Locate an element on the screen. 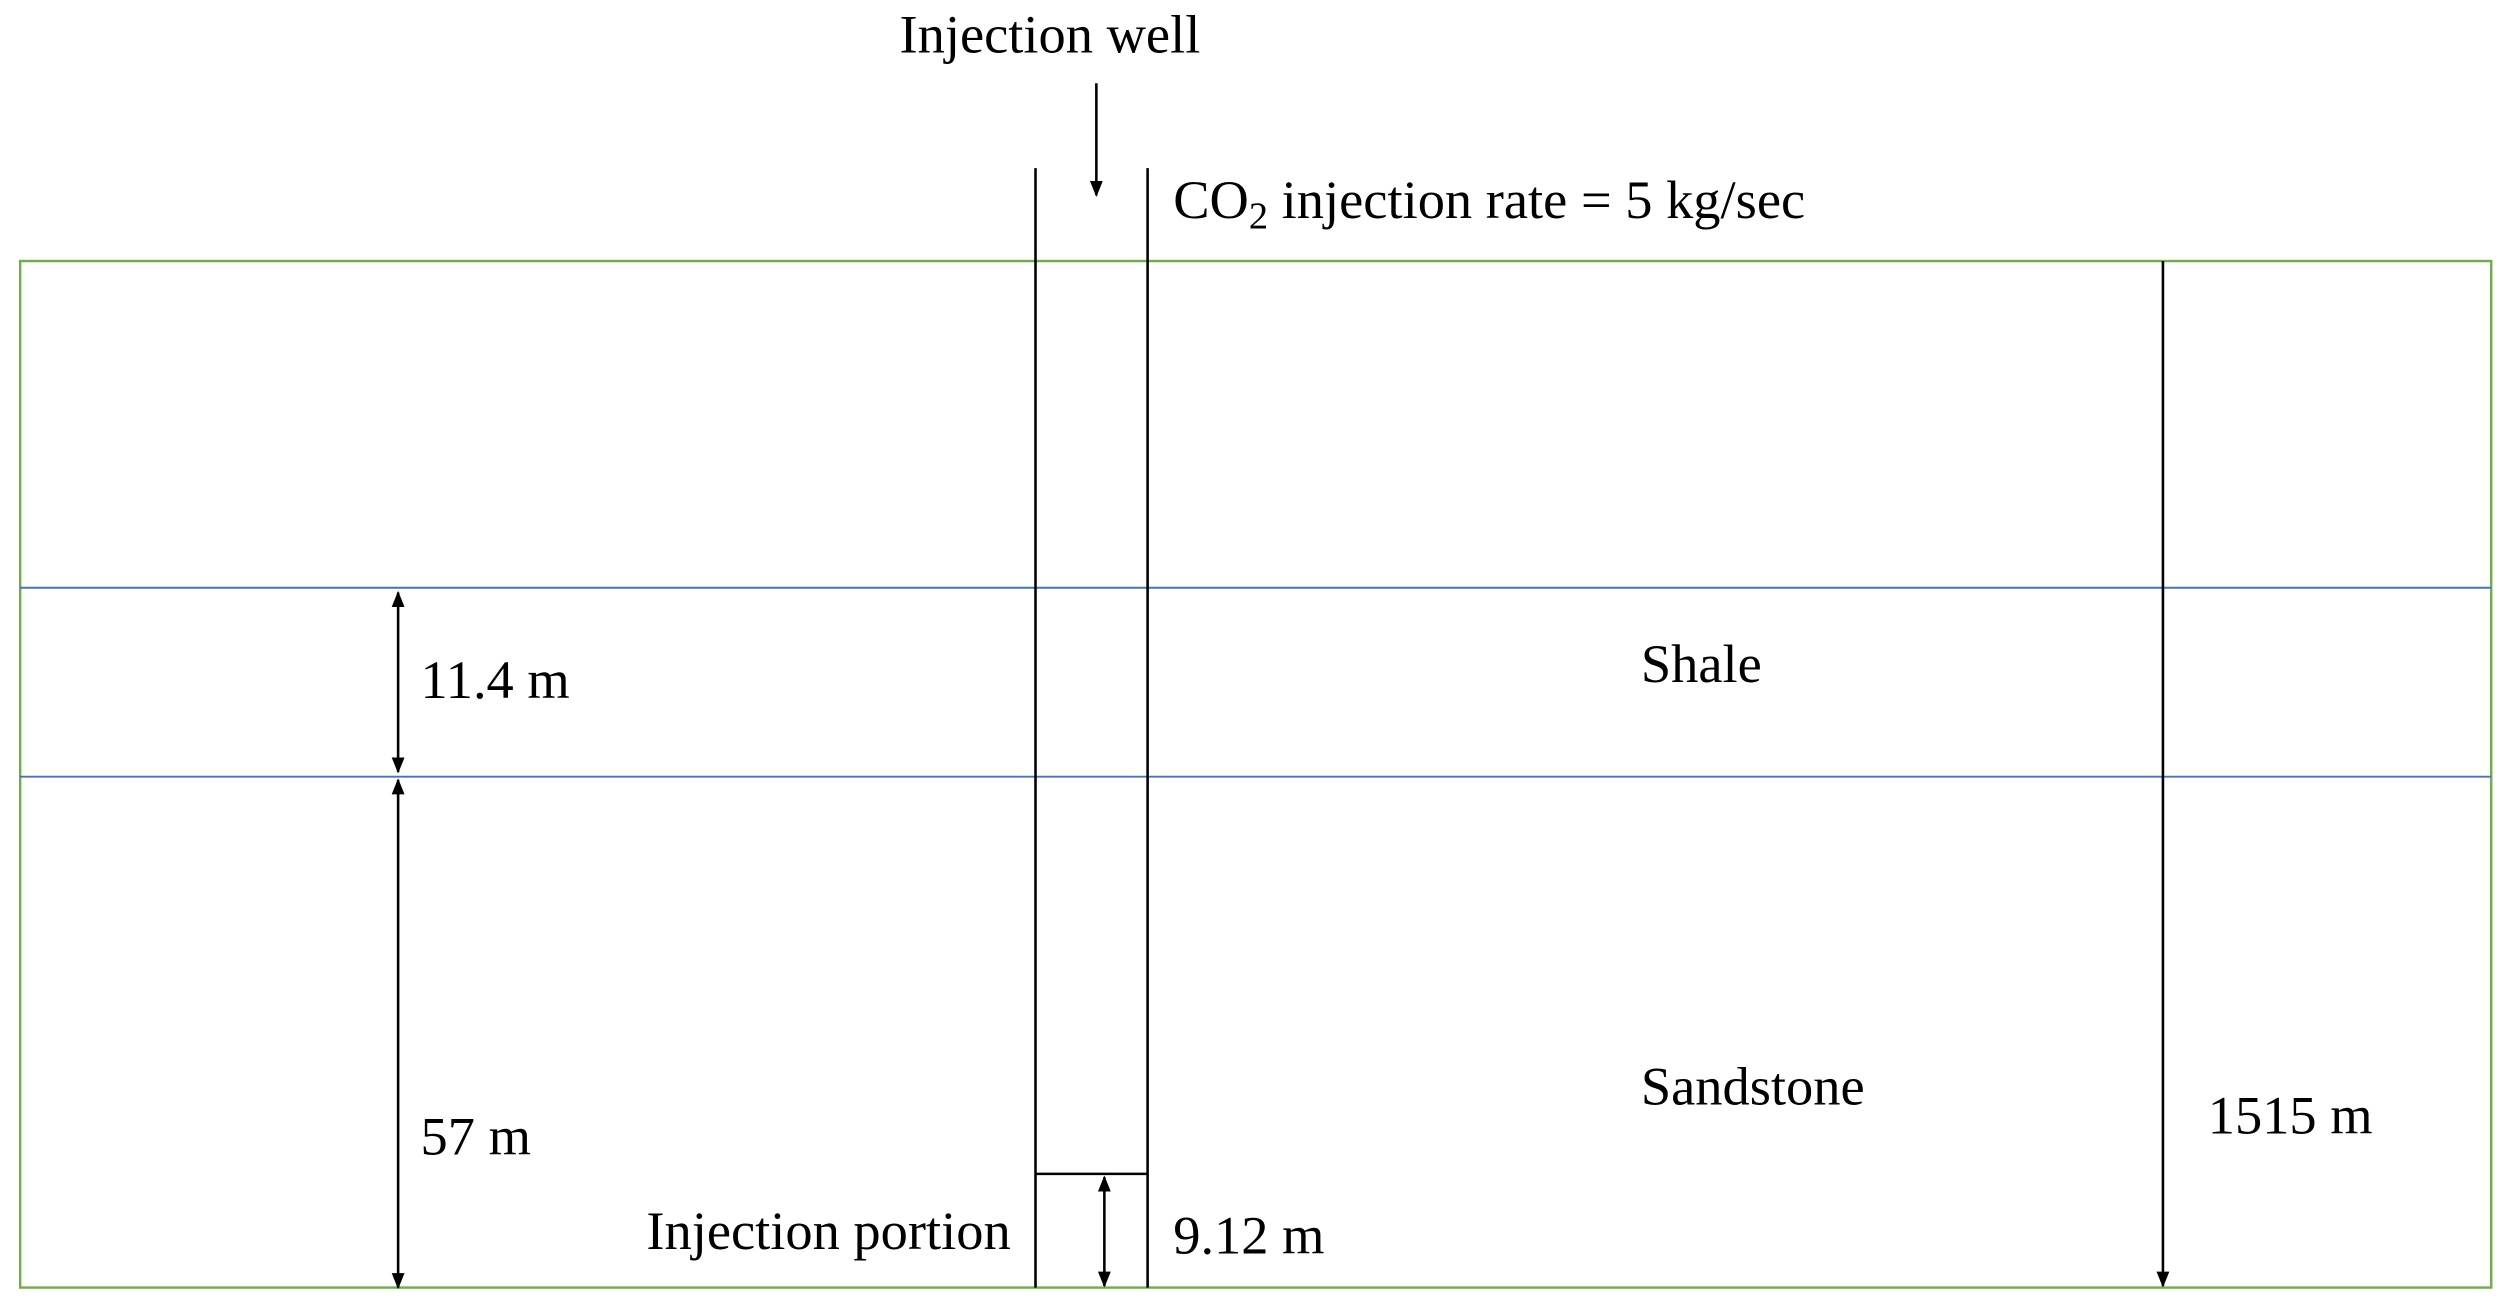  injection-rate: CO2 injection rate = 5 kg/sec is located at coordinates (1489, 202).